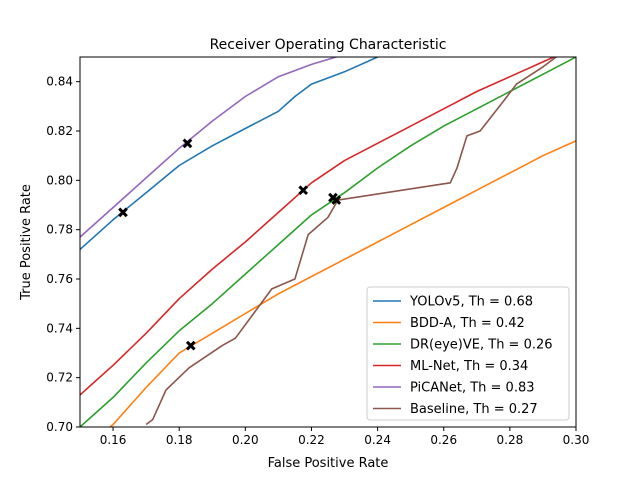 This screenshot has height=484, width=640. I want to click on x-tick-label: 0.22, so click(311, 440).